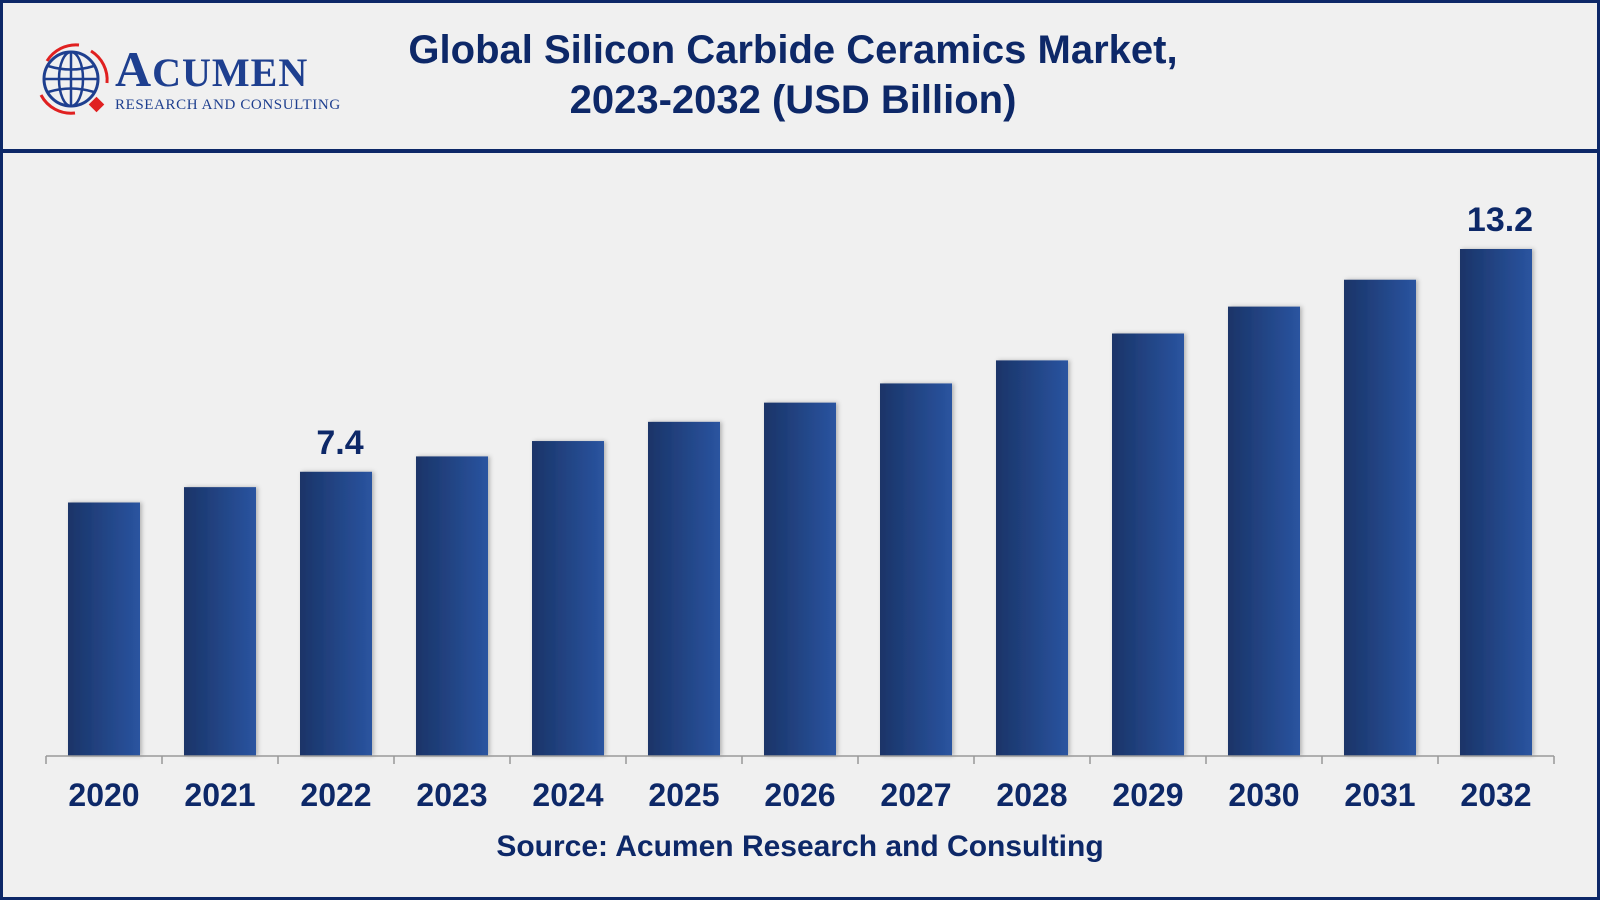  What do you see at coordinates (793, 100) in the screenshot?
I see `chart-subtitle: 2023-2032 (USD Billion)` at bounding box center [793, 100].